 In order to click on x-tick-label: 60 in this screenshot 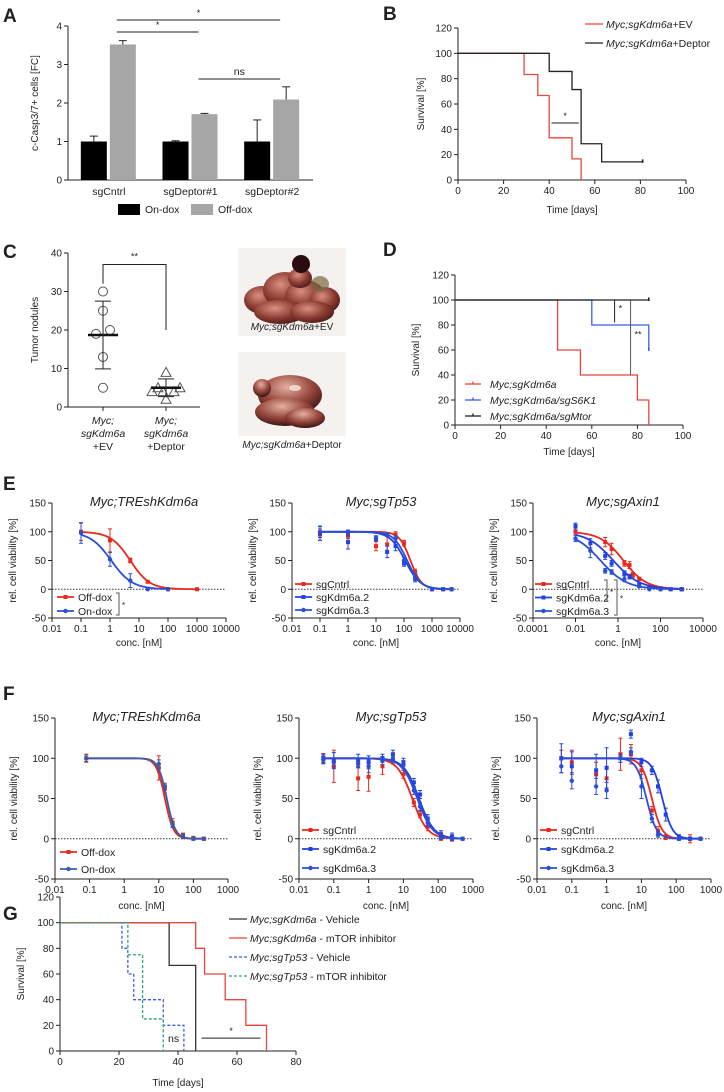, I will do `click(592, 436)`.